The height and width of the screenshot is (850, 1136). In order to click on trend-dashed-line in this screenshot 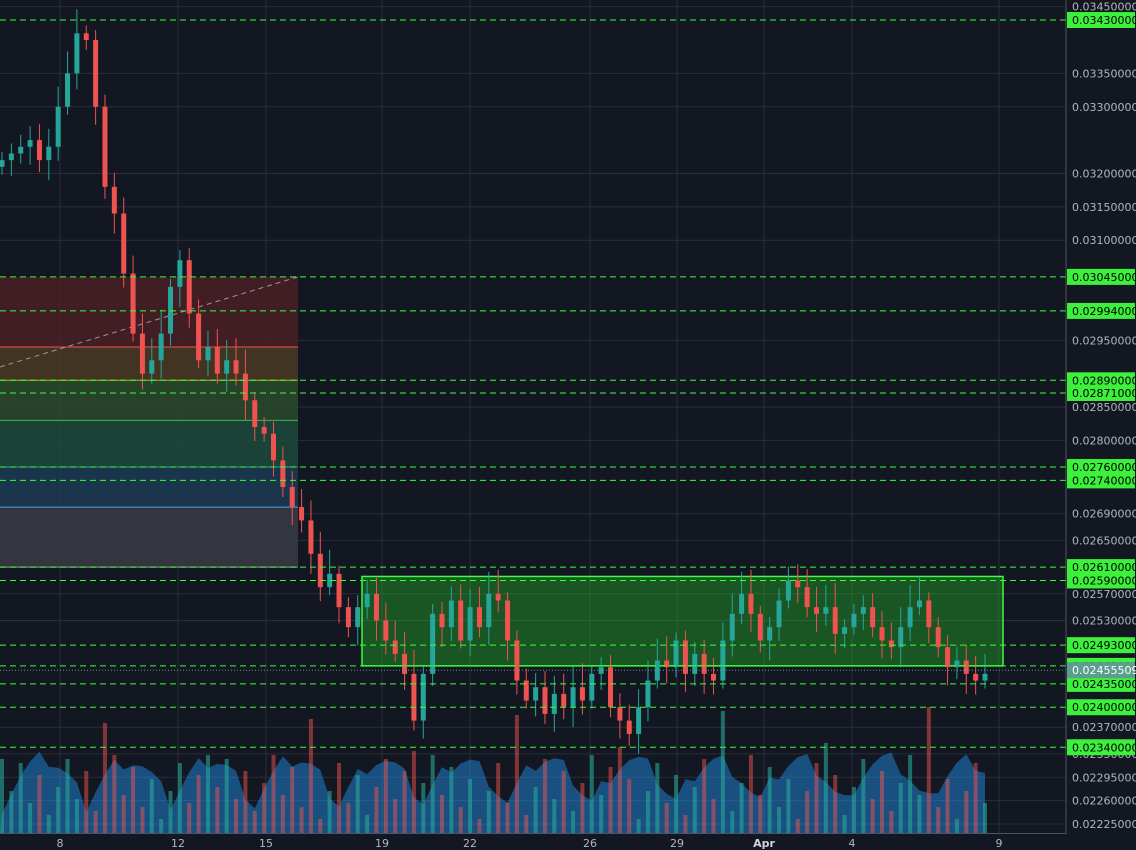, I will do `click(149, 322)`.